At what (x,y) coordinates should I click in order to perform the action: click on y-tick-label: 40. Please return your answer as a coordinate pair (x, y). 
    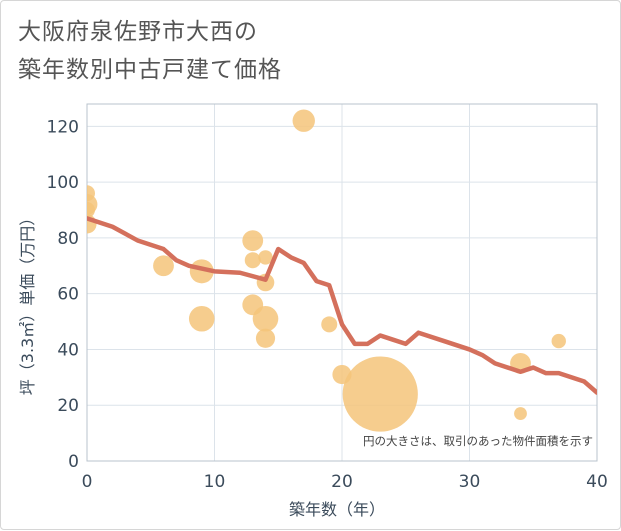
    Looking at the image, I should click on (68, 350).